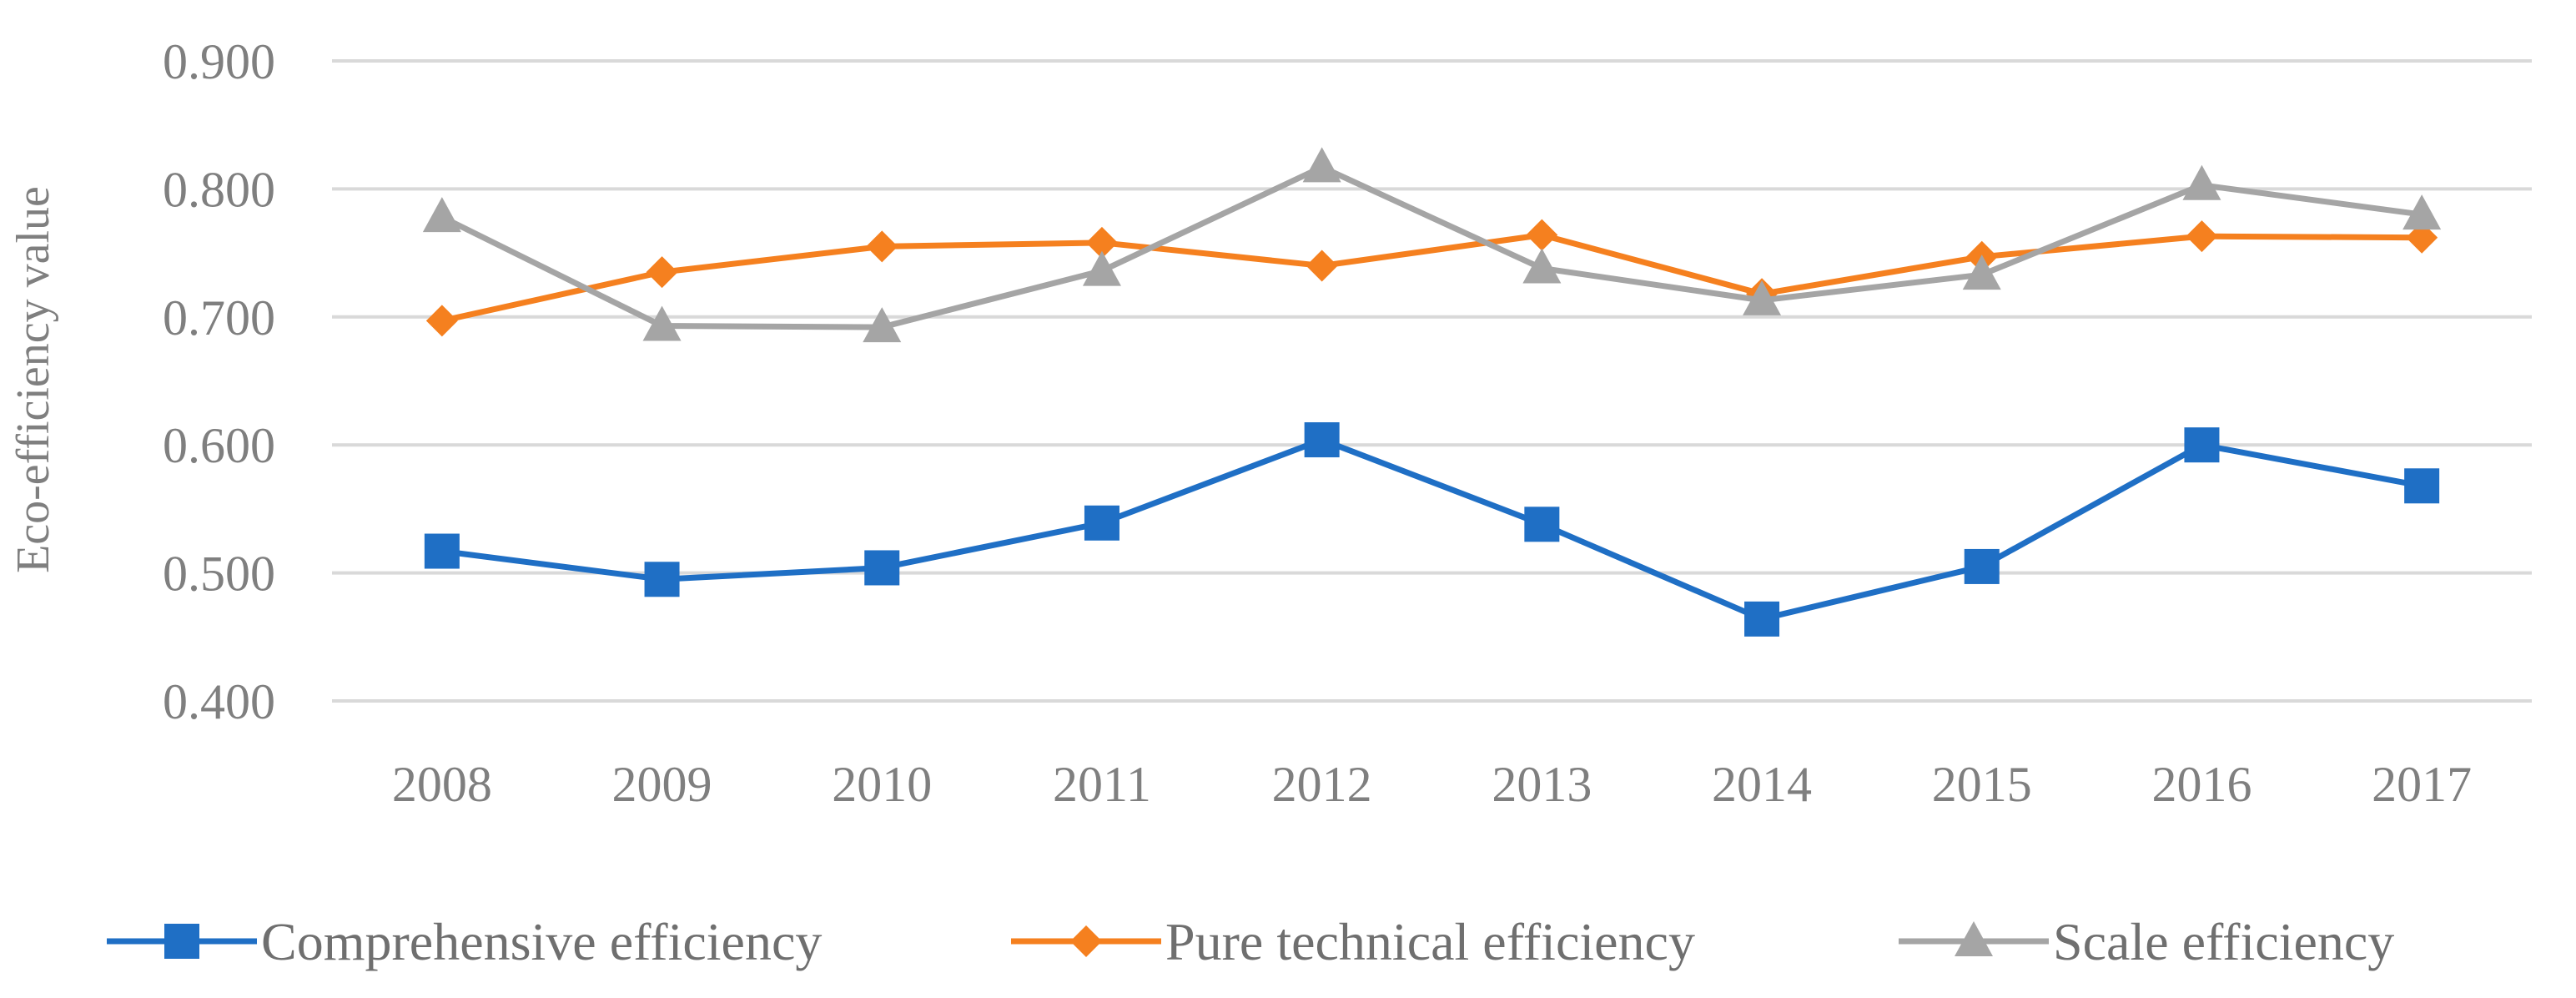 This screenshot has height=998, width=2576. What do you see at coordinates (2422, 785) in the screenshot?
I see `x-tick-label: 2017` at bounding box center [2422, 785].